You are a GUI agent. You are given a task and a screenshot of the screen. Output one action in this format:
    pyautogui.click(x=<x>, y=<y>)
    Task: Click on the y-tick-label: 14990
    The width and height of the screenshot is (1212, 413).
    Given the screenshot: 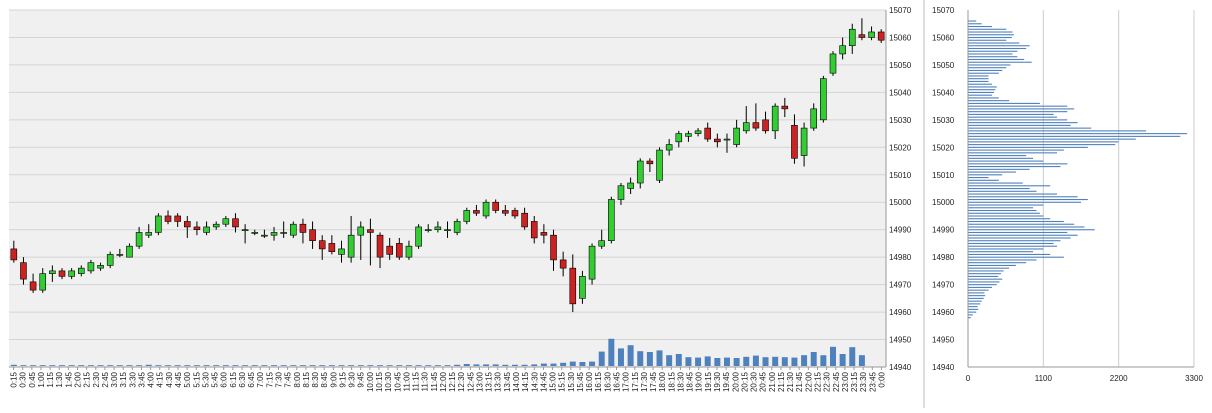 What is the action you would take?
    pyautogui.click(x=900, y=230)
    